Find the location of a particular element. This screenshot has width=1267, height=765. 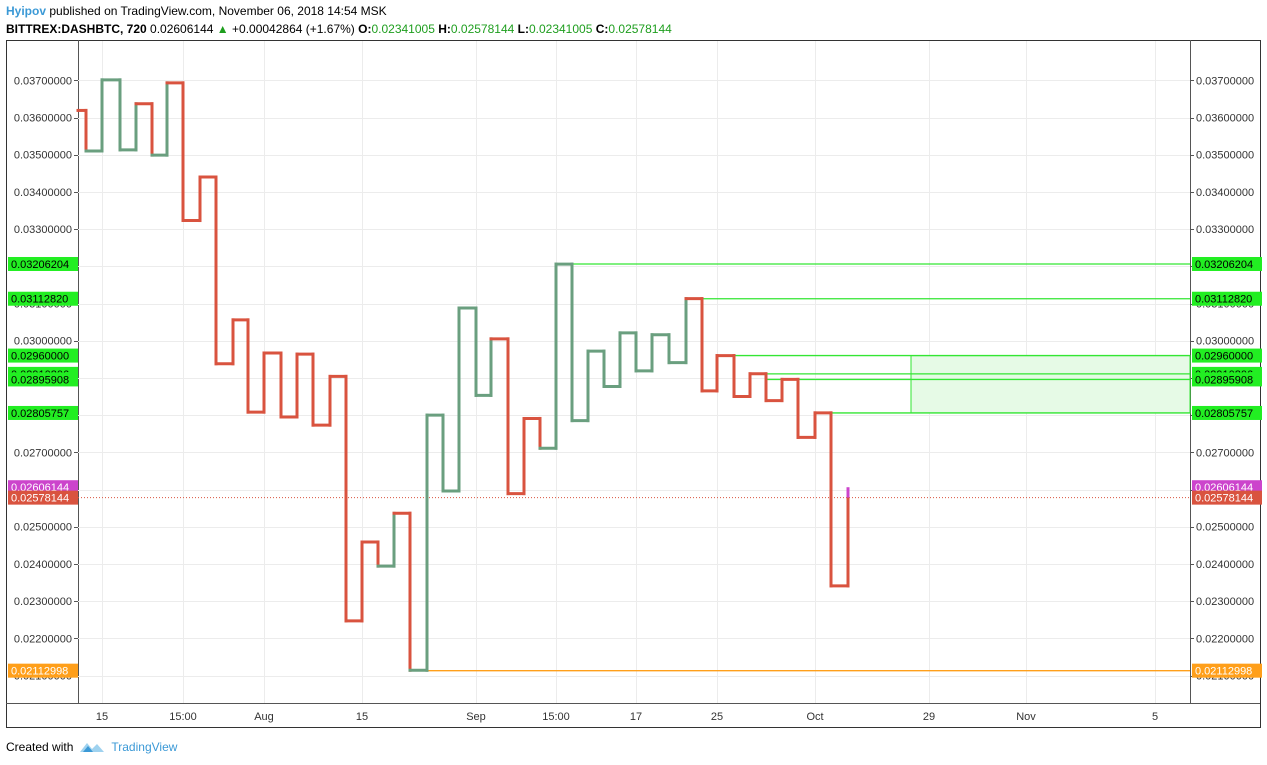

last-value: 0.02606144 is located at coordinates (182, 29).